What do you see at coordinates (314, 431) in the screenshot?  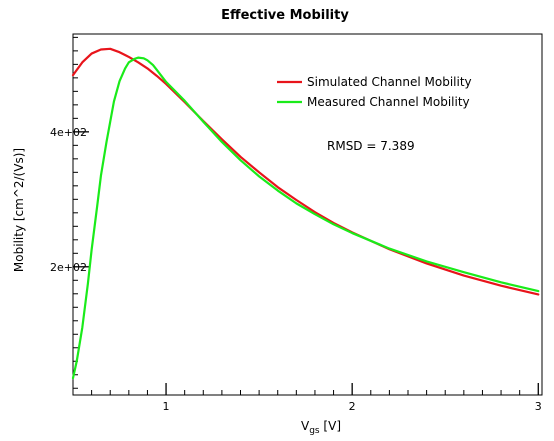 I see `x-axis-label-subscript: gs` at bounding box center [314, 431].